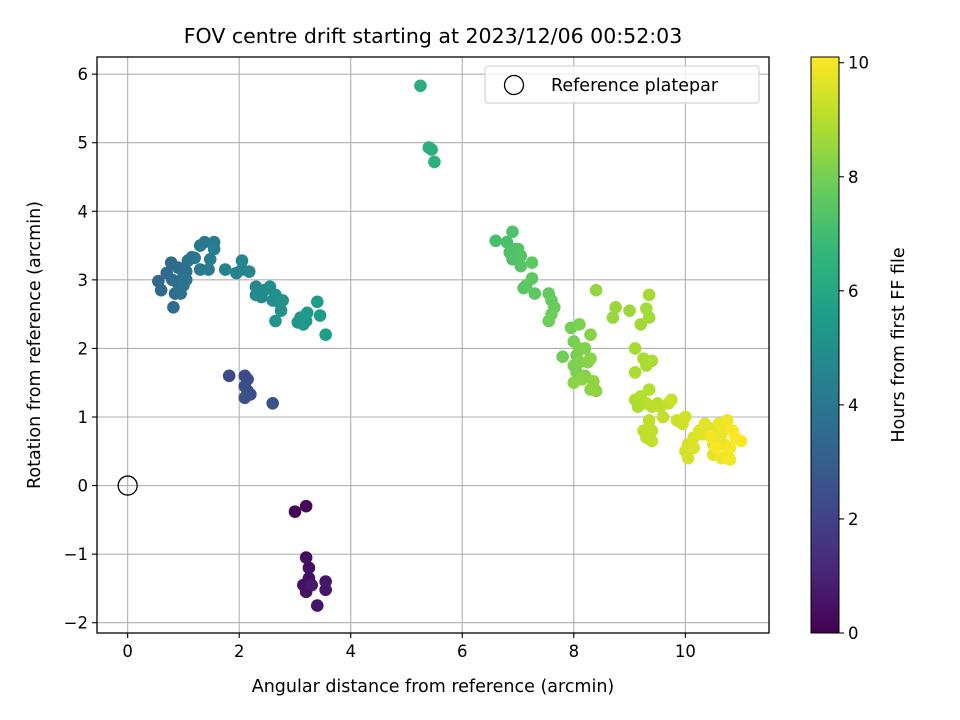  I want to click on y-tick-label: 6, so click(83, 74).